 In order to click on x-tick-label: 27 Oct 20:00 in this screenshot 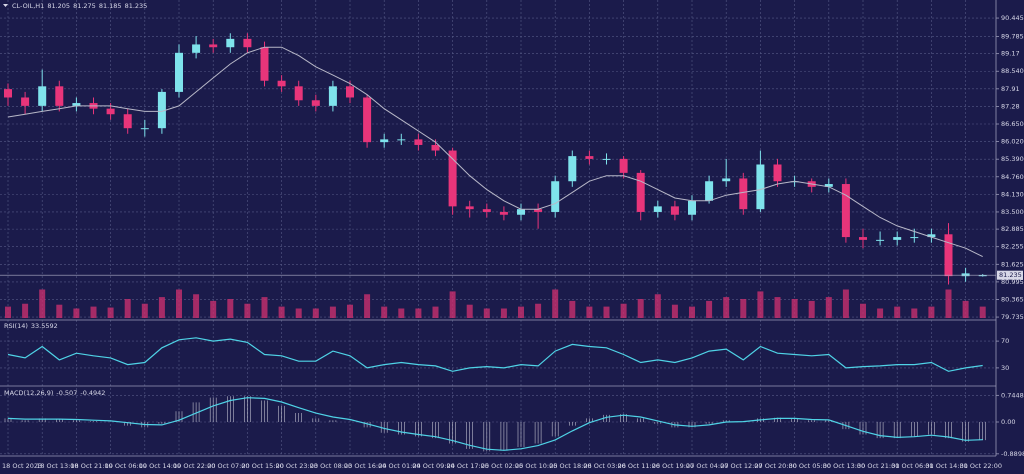, I will do `click(775, 466)`.